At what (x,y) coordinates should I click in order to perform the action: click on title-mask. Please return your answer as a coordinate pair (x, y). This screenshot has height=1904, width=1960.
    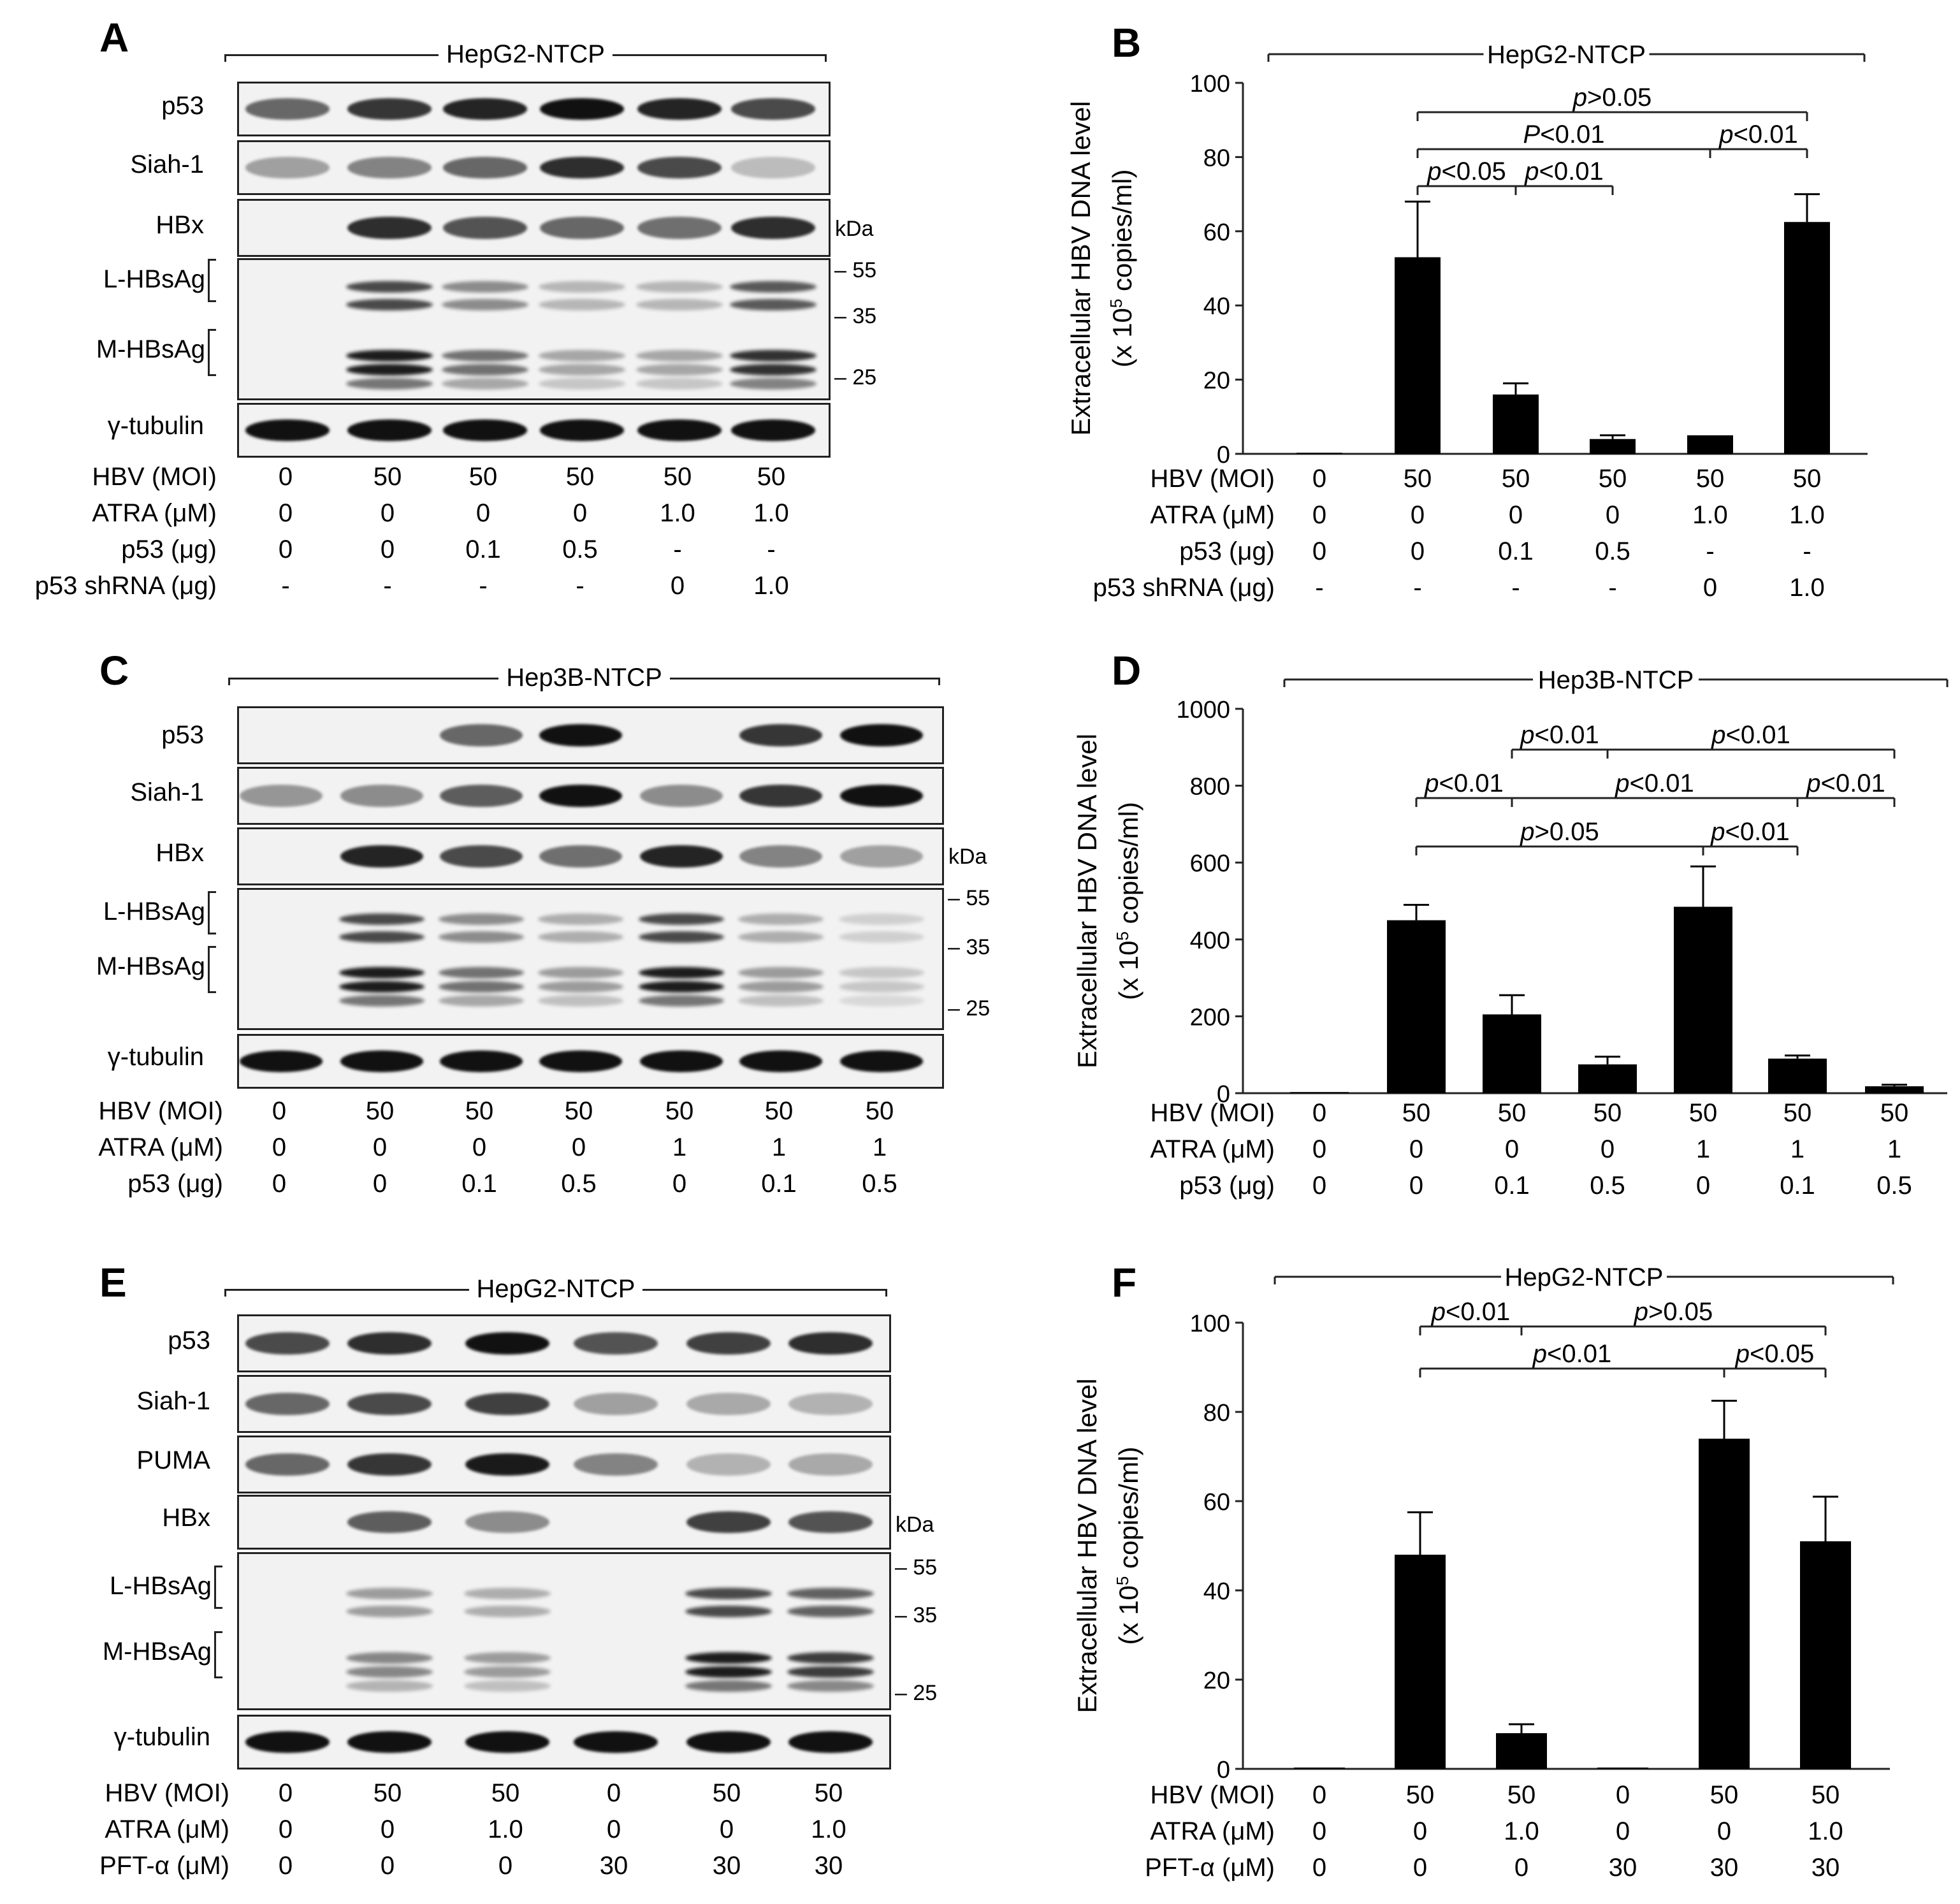
    Looking at the image, I should click on (1567, 54).